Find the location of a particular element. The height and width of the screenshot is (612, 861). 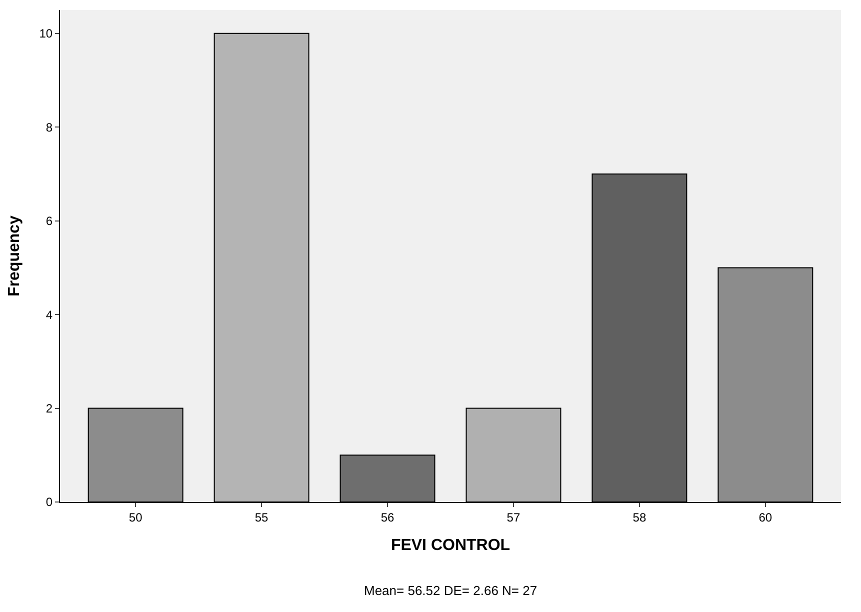

y-axis-title: Frequency is located at coordinates (15, 255).